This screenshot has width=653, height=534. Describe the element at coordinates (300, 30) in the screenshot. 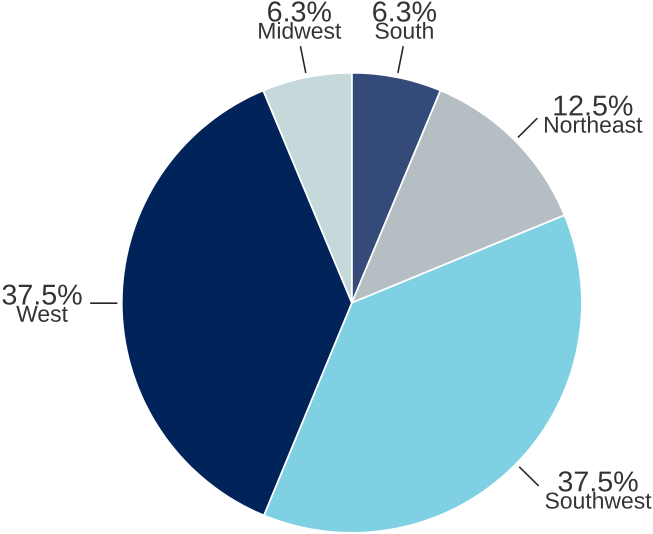

I see `slice-label: Midwest` at that location.